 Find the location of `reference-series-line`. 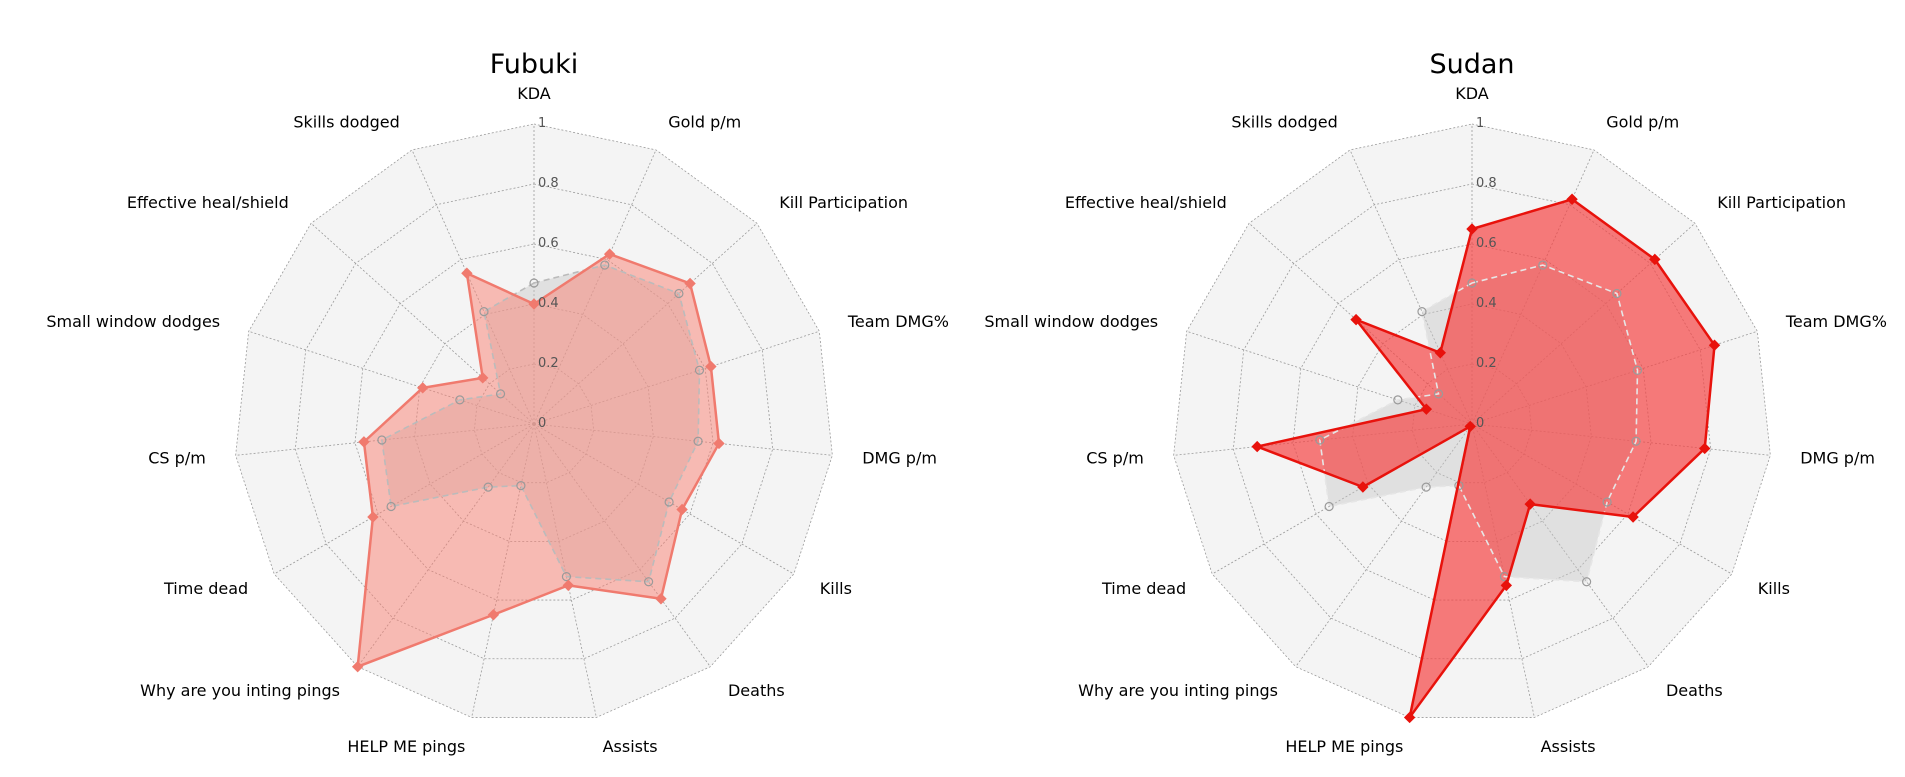

reference-series-line is located at coordinates (540, 423).